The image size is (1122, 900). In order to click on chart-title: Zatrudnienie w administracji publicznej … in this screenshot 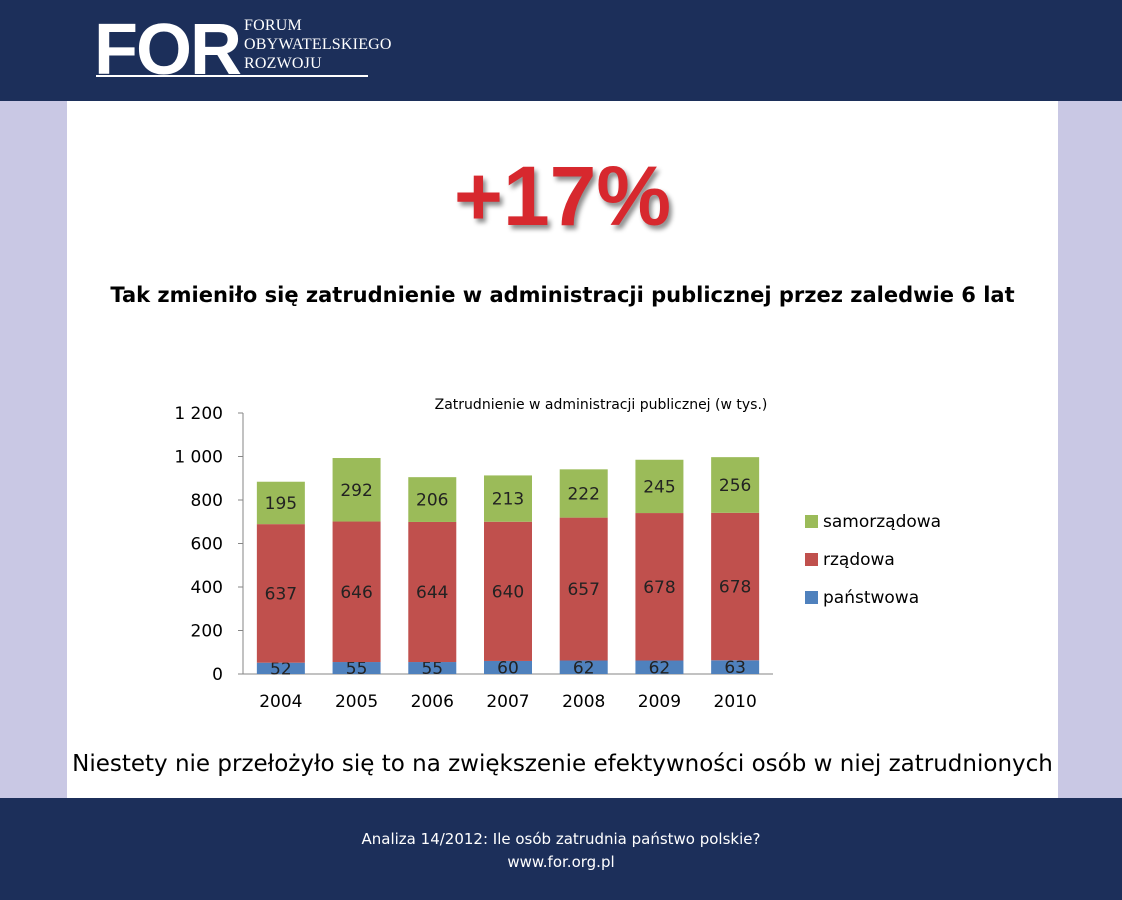, I will do `click(601, 405)`.